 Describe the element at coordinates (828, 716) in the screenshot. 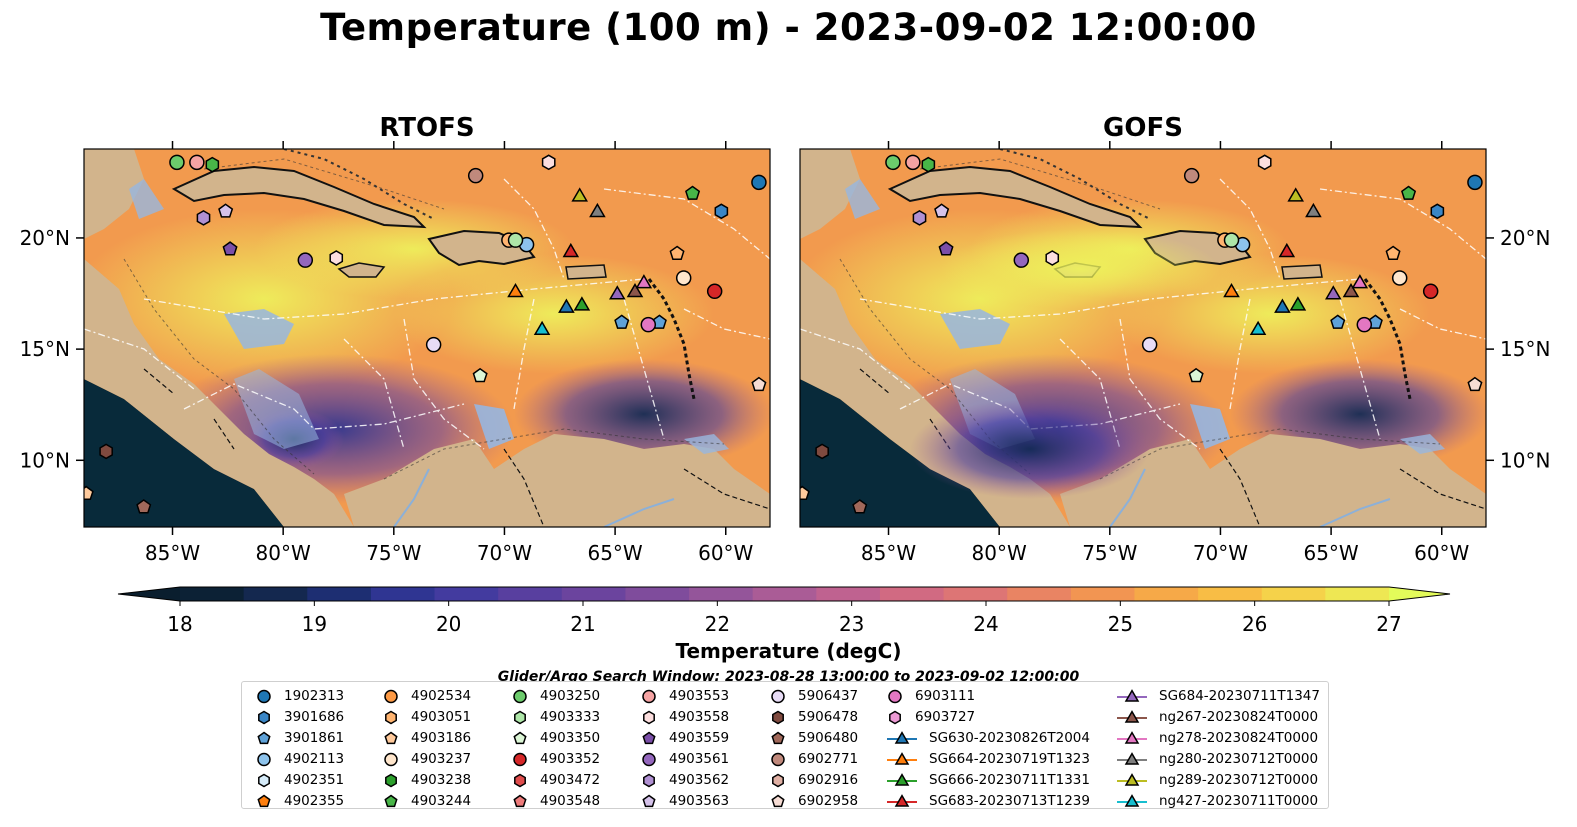

I see `legend-label: 5906478` at that location.